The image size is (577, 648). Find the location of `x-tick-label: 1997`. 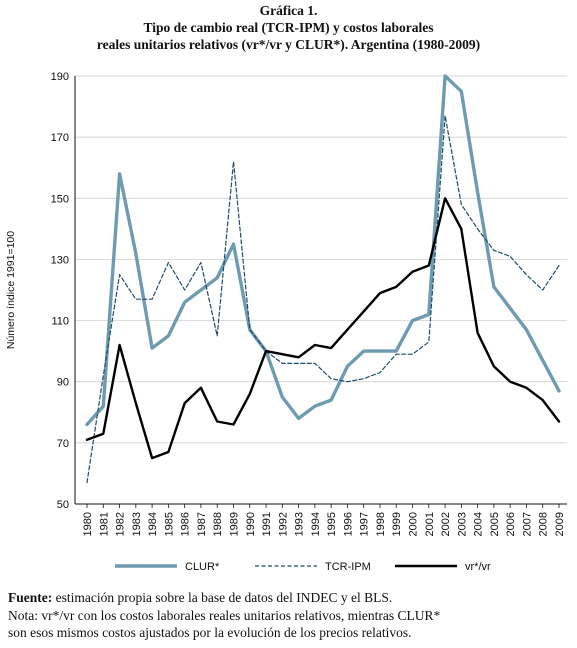

x-tick-label: 1997 is located at coordinates (365, 524).